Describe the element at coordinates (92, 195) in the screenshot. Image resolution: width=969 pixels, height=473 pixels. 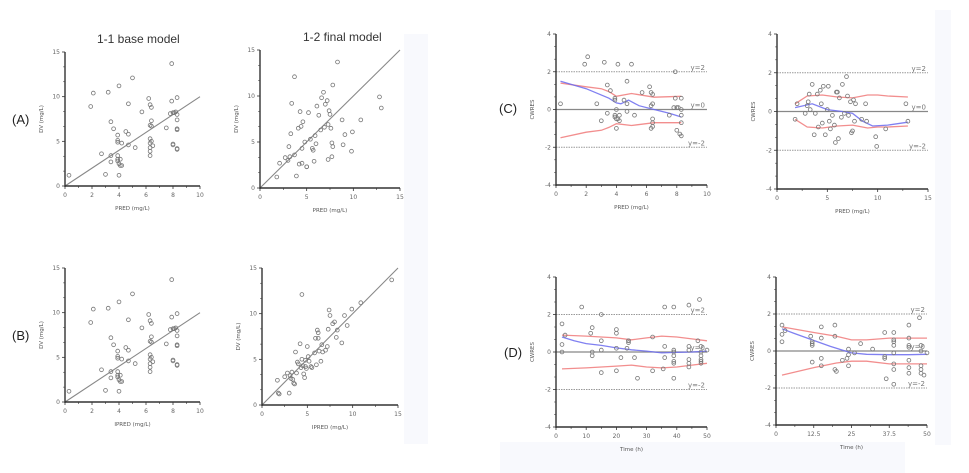
I see `x-tick-label: 2` at that location.